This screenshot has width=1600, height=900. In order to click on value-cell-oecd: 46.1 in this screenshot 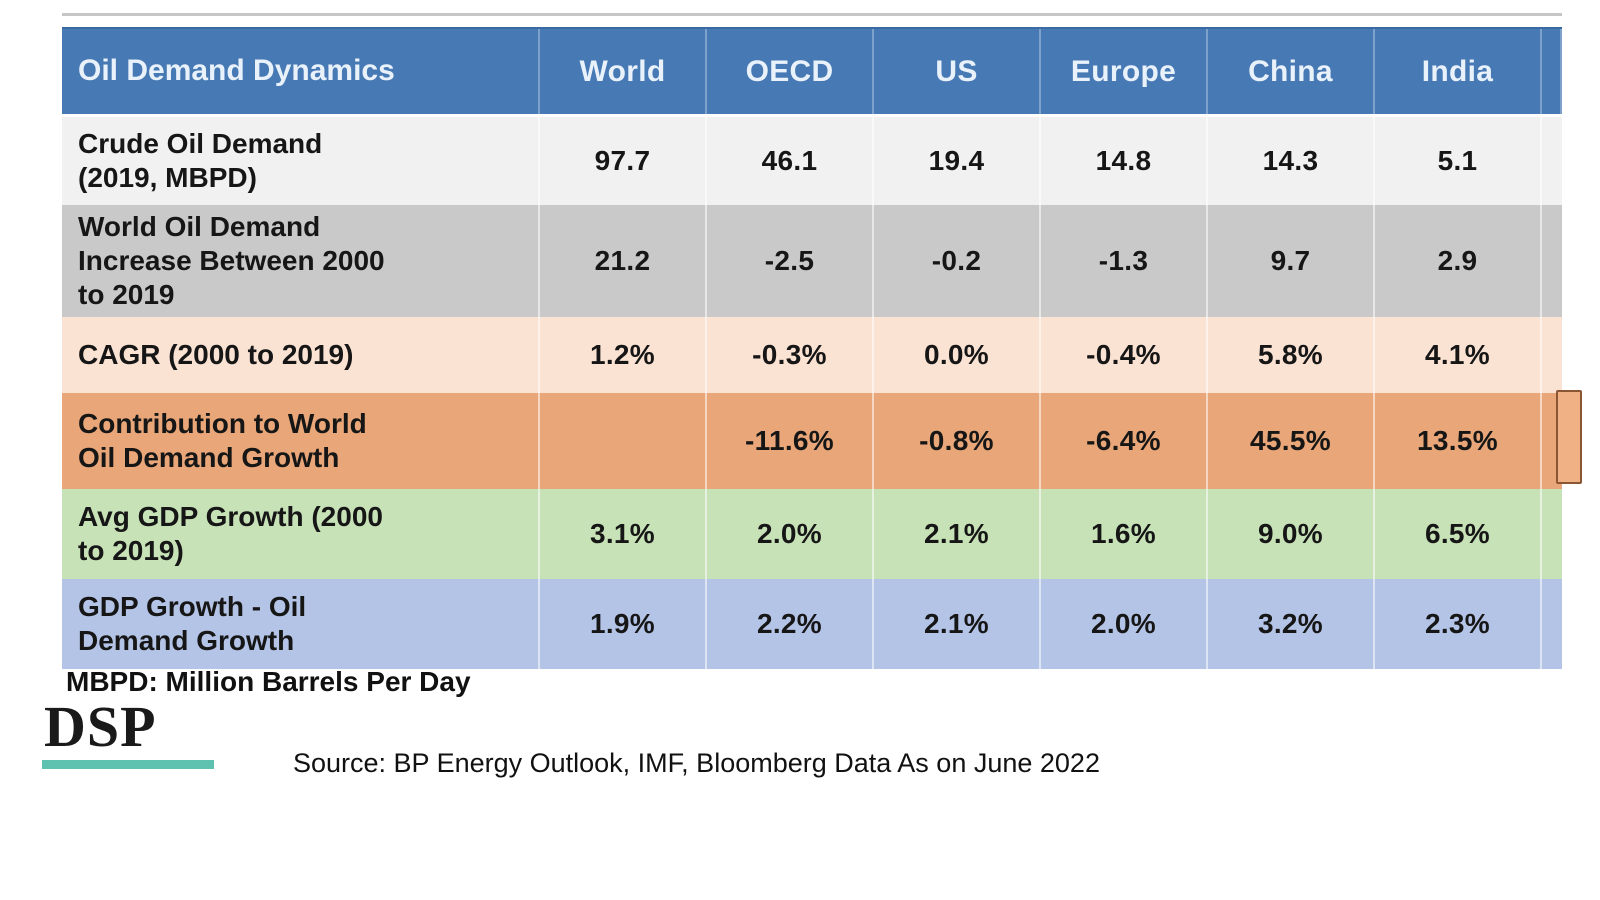, I will do `click(790, 161)`.